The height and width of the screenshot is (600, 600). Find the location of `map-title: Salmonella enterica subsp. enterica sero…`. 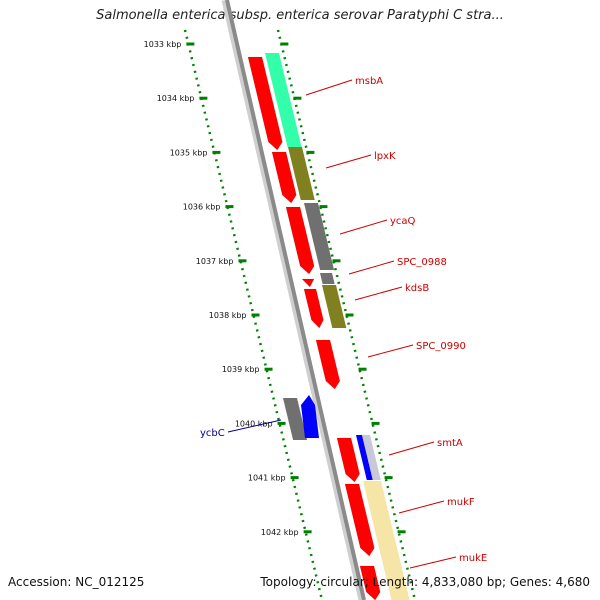

map-title: Salmonella enterica subsp. enterica sero… is located at coordinates (300, 15).